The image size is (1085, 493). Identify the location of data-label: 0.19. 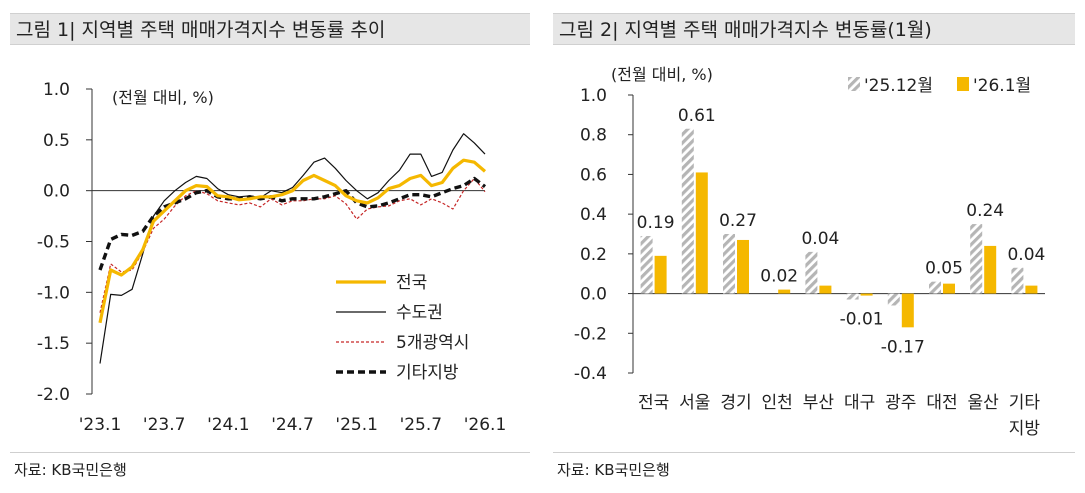
(656, 223).